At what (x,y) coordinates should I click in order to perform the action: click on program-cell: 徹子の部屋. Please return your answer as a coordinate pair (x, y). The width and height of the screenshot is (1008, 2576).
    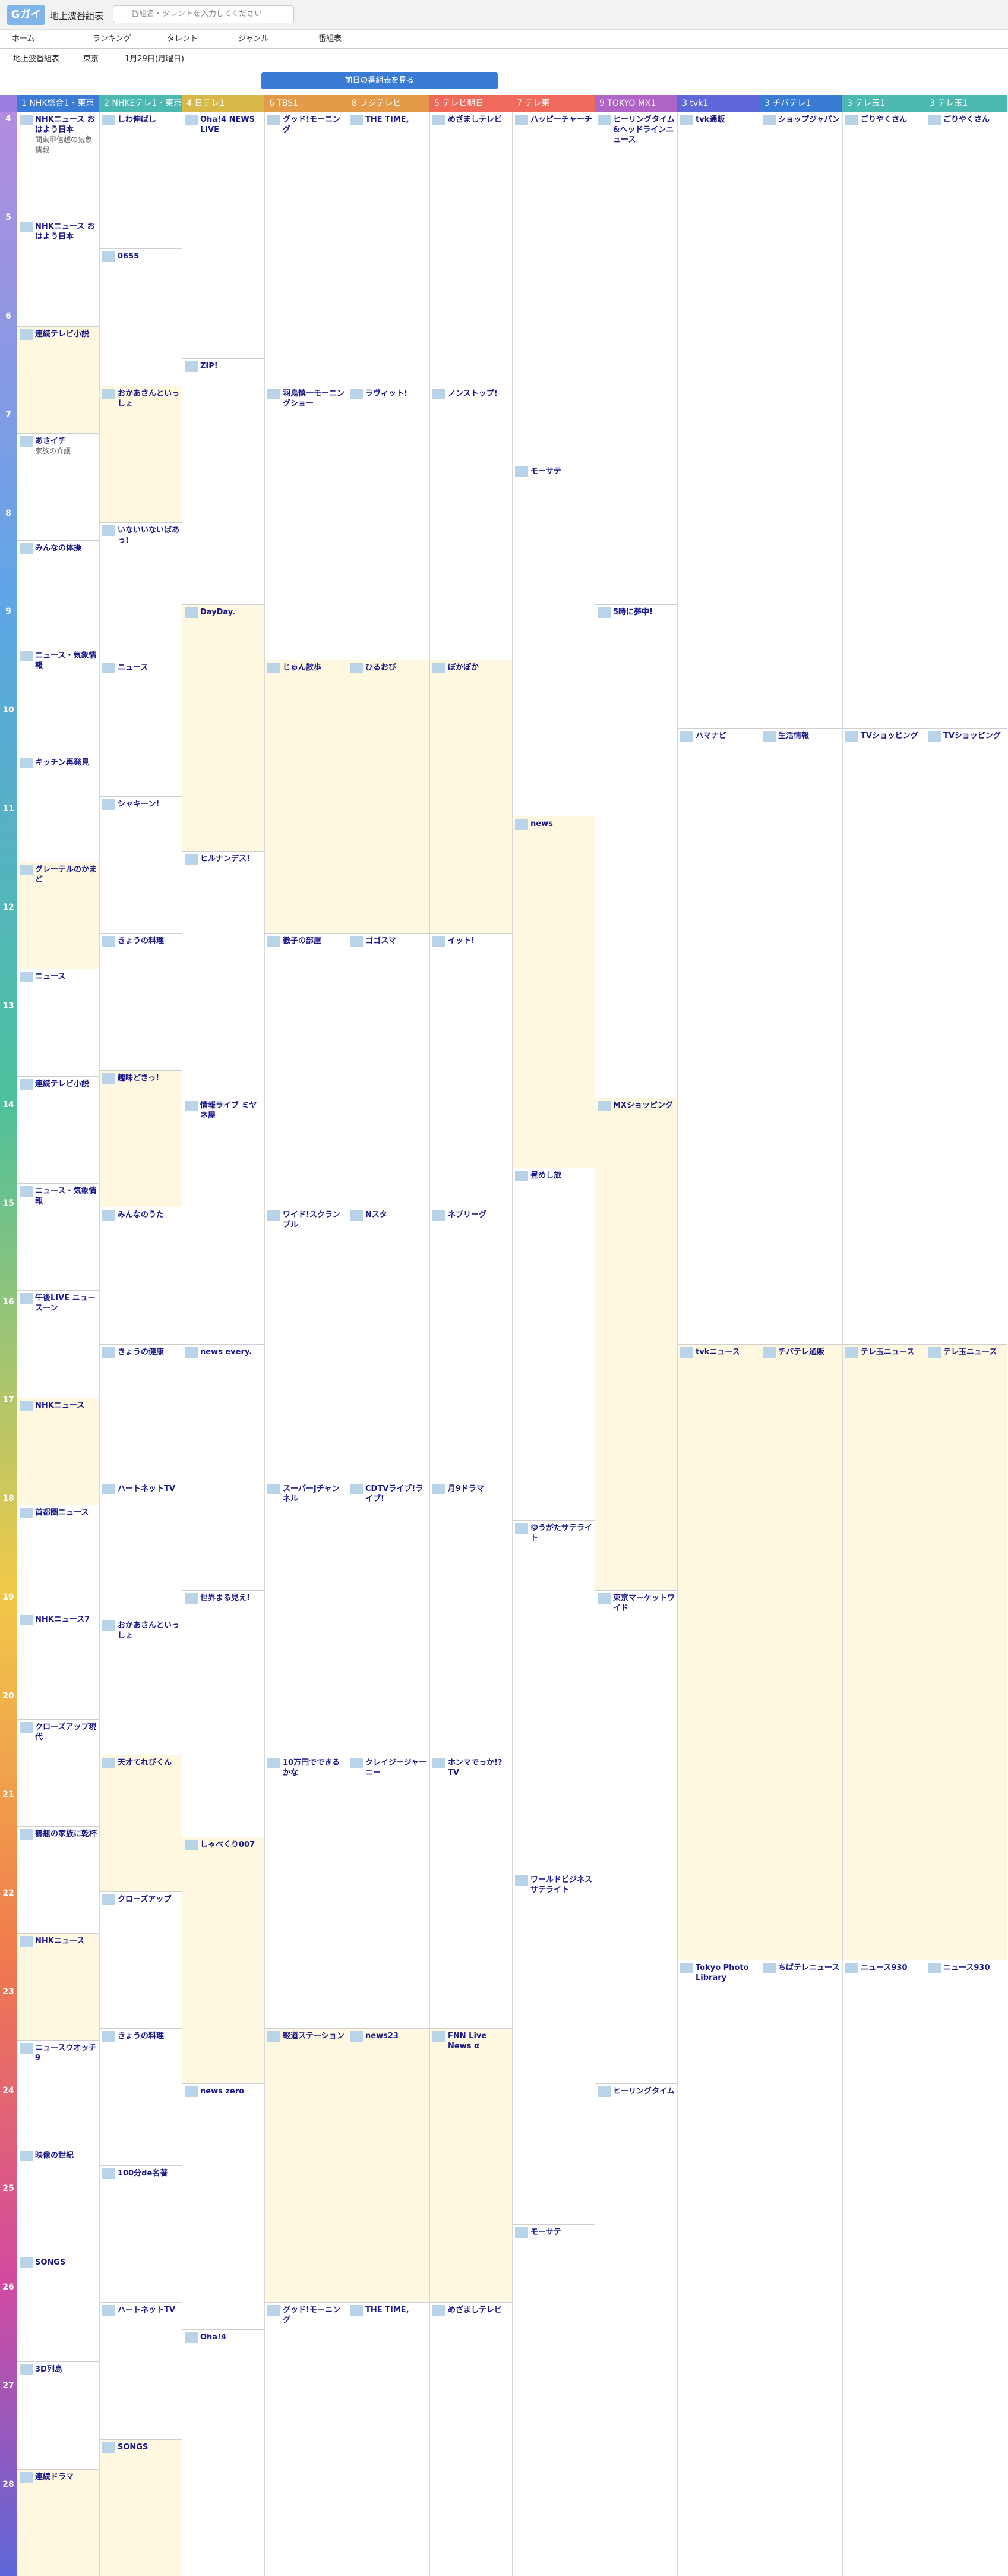
    Looking at the image, I should click on (306, 1070).